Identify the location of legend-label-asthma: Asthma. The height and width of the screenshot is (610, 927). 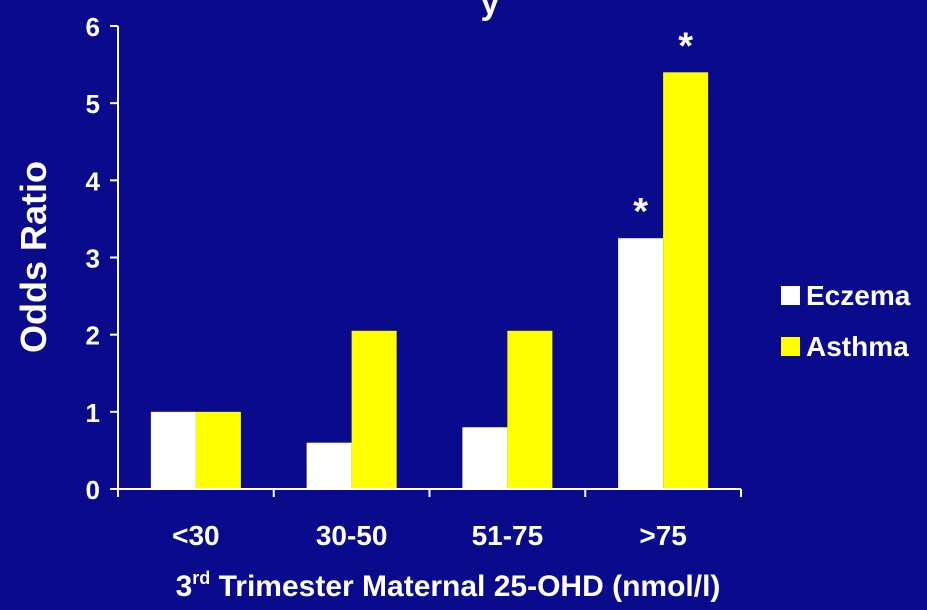
(857, 346).